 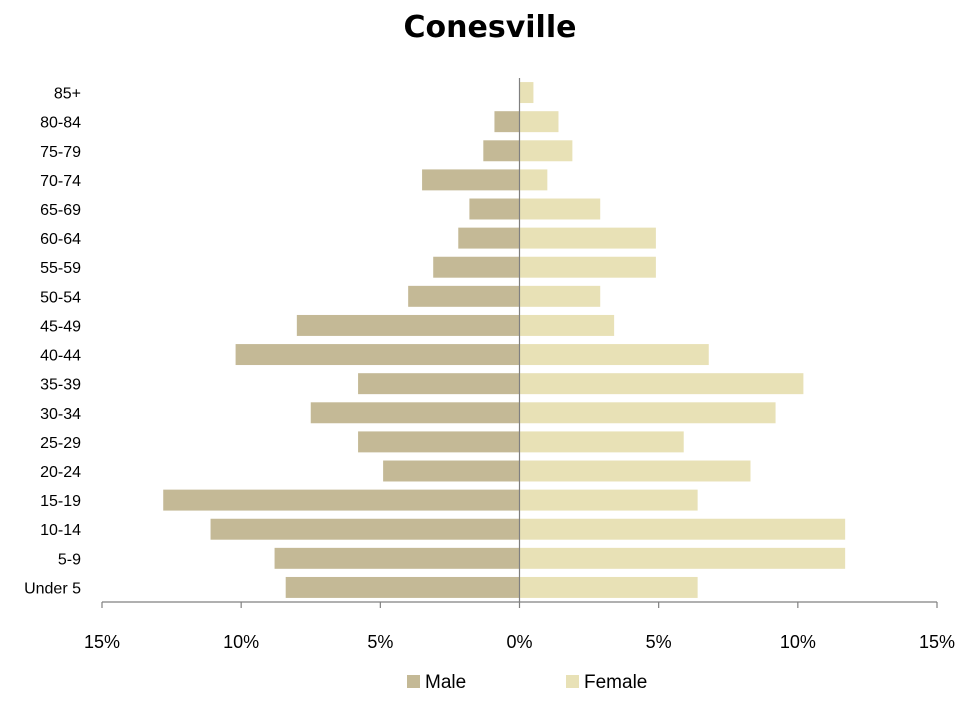 What do you see at coordinates (60, 530) in the screenshot?
I see `category-label: 10-14` at bounding box center [60, 530].